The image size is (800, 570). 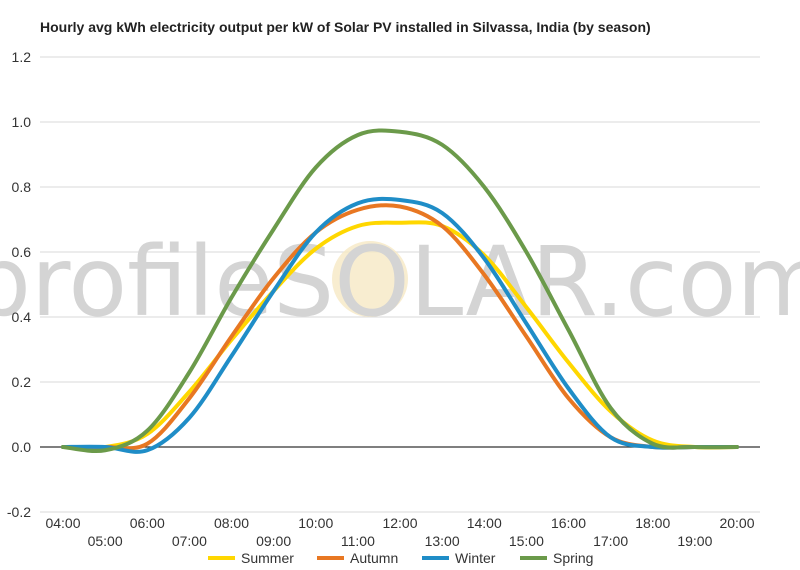 What do you see at coordinates (736, 523) in the screenshot?
I see `x-tick-label: 20:00` at bounding box center [736, 523].